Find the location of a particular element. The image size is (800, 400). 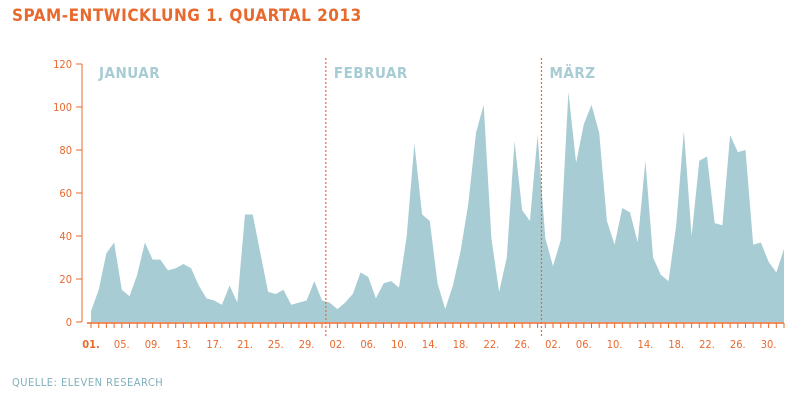

y-axis: 0 20 40 60 80 100 120 is located at coordinates (68, 193).